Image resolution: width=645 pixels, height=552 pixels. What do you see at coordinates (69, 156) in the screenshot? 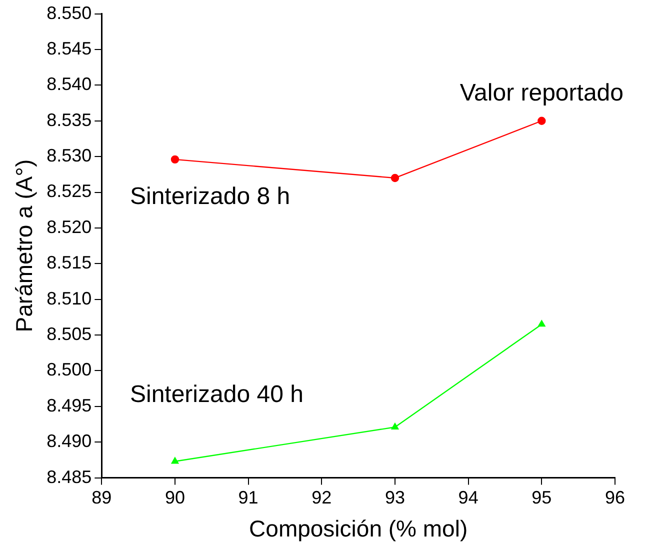
I see `y-tick-label: 8.530` at bounding box center [69, 156].